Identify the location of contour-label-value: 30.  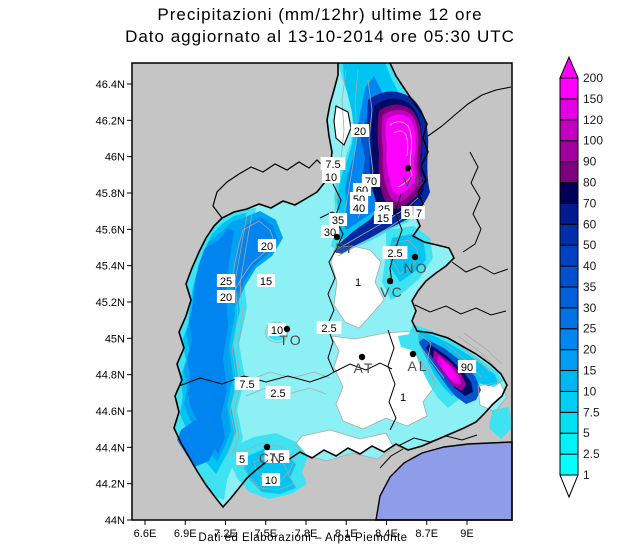
(330, 233).